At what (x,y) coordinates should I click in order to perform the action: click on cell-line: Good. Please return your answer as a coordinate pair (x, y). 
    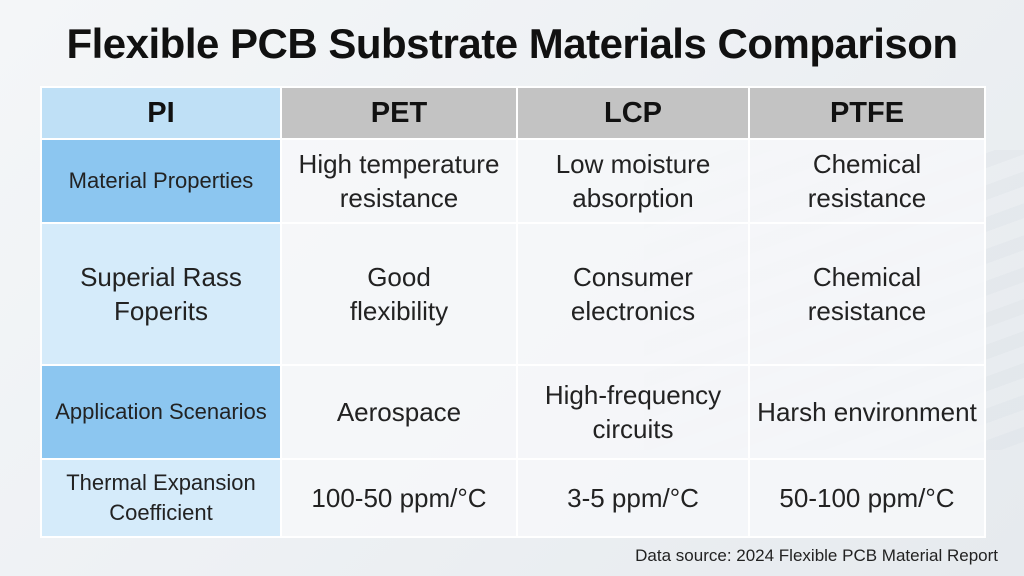
    Looking at the image, I should click on (399, 277).